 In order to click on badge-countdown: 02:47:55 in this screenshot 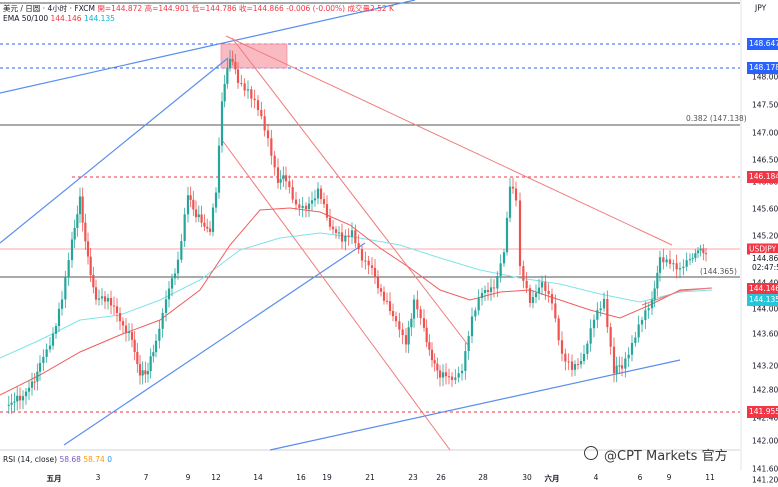, I will do `click(764, 268)`.